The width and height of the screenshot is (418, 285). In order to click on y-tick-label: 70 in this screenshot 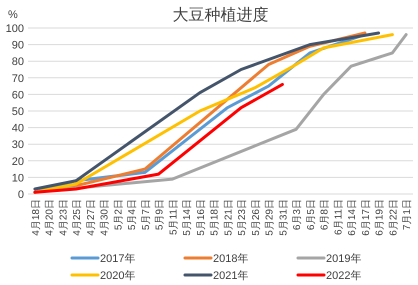, I will do `click(18, 78)`.